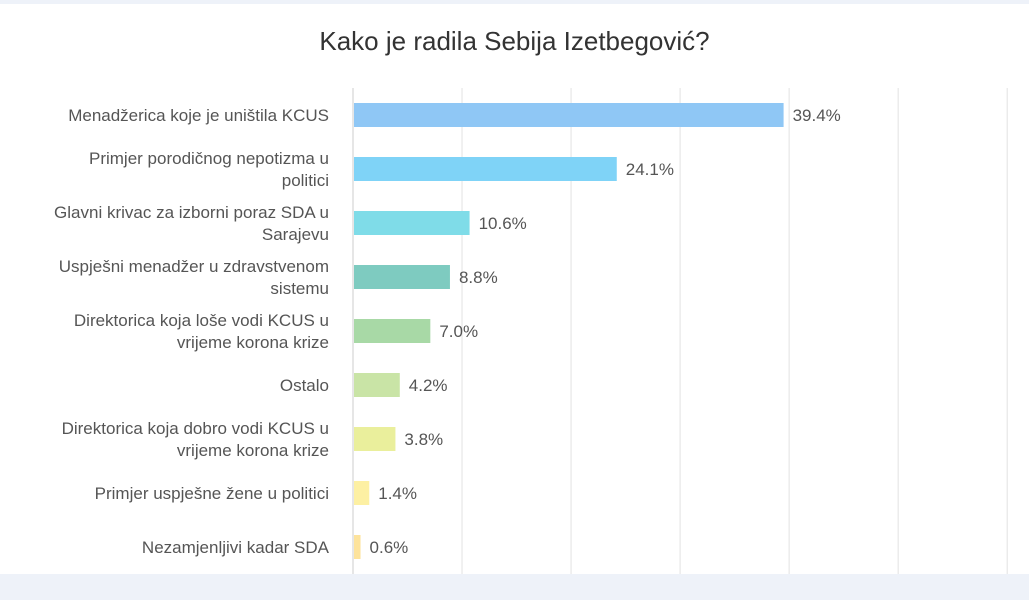 The height and width of the screenshot is (600, 1029). What do you see at coordinates (201, 320) in the screenshot?
I see `category-label: Direktorica koja loše vodi KCUS u` at bounding box center [201, 320].